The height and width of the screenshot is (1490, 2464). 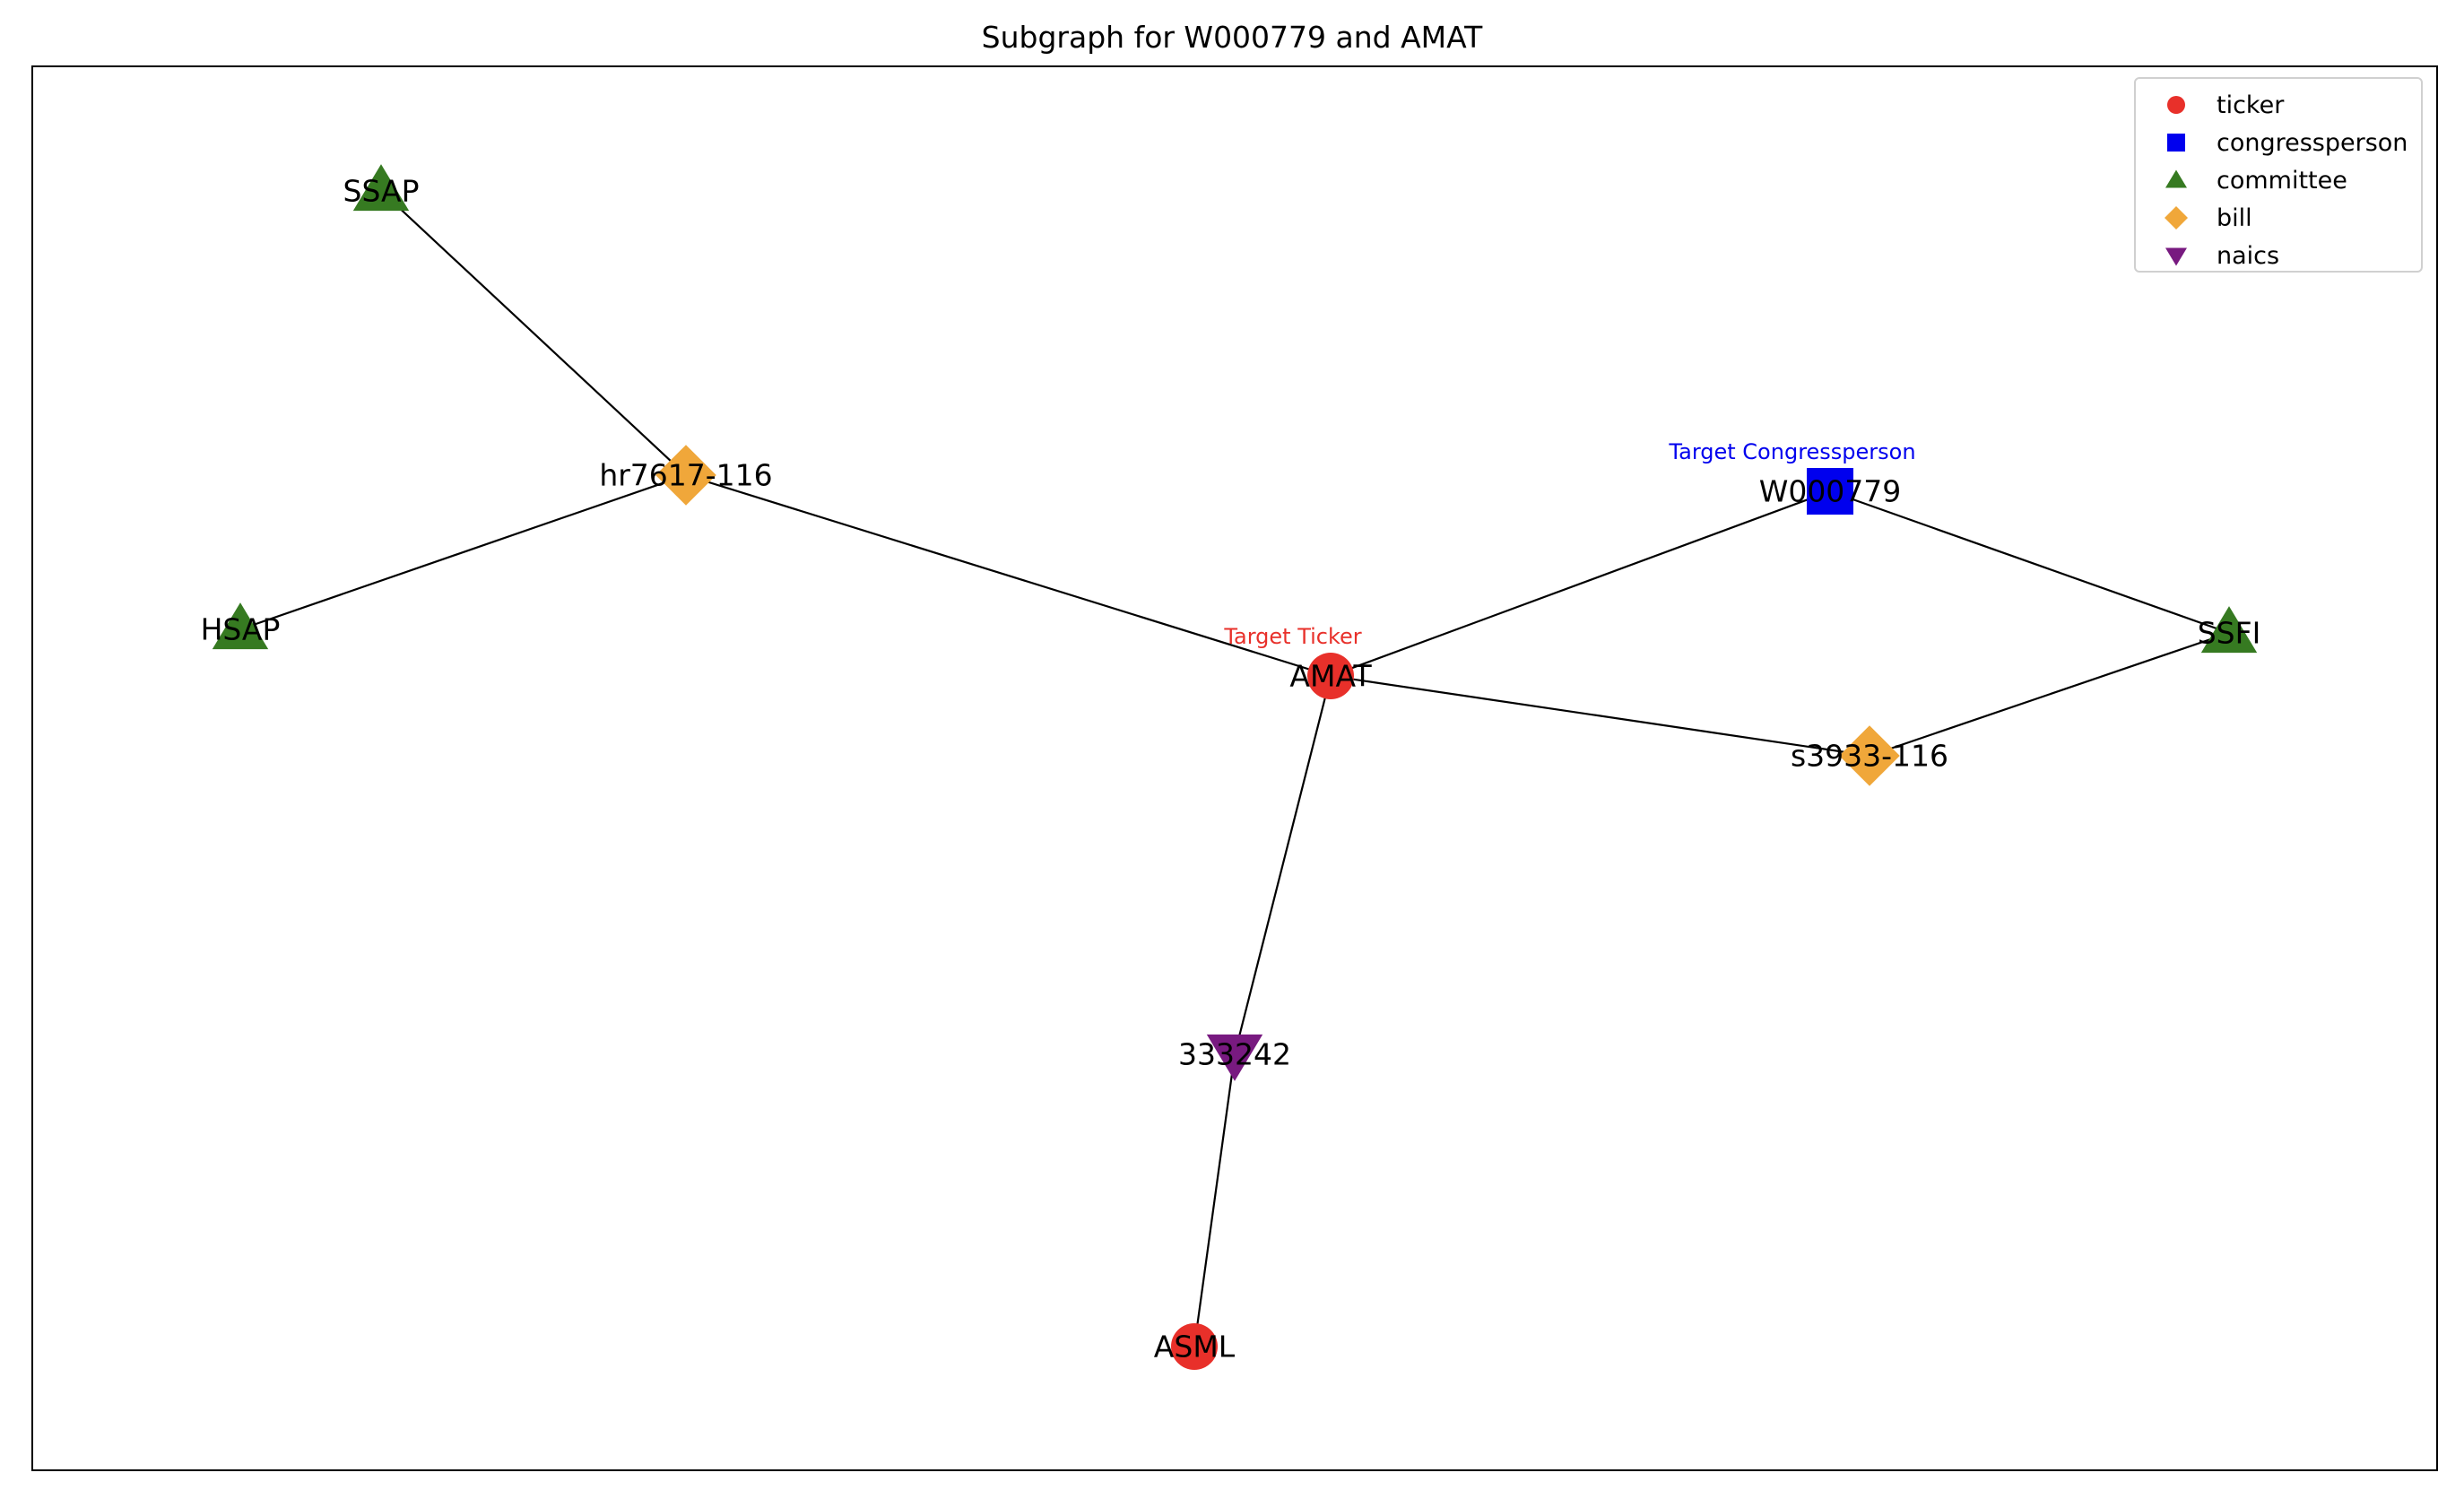 I want to click on node-label-hr7617-116: hr7617-116, so click(x=685, y=475).